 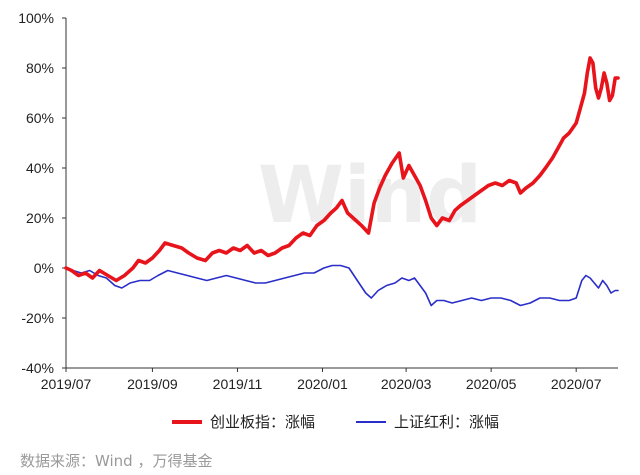 I want to click on y-tick-label: 20%, so click(x=40, y=218).